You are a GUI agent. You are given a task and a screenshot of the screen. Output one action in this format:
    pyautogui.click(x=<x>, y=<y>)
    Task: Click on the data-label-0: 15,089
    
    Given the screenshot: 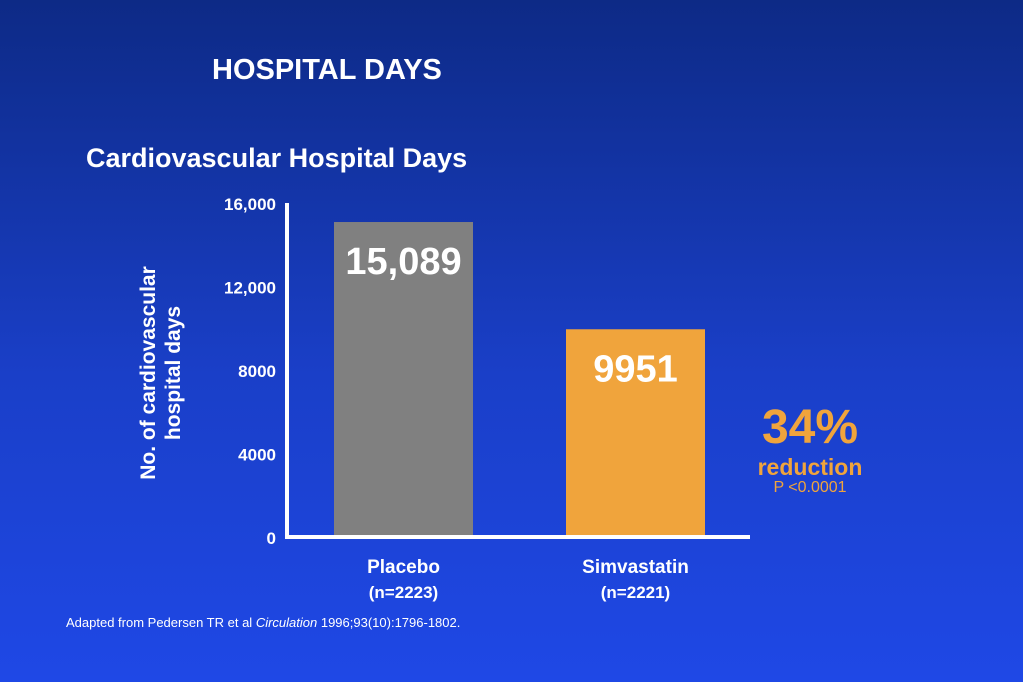 What is the action you would take?
    pyautogui.click(x=403, y=262)
    